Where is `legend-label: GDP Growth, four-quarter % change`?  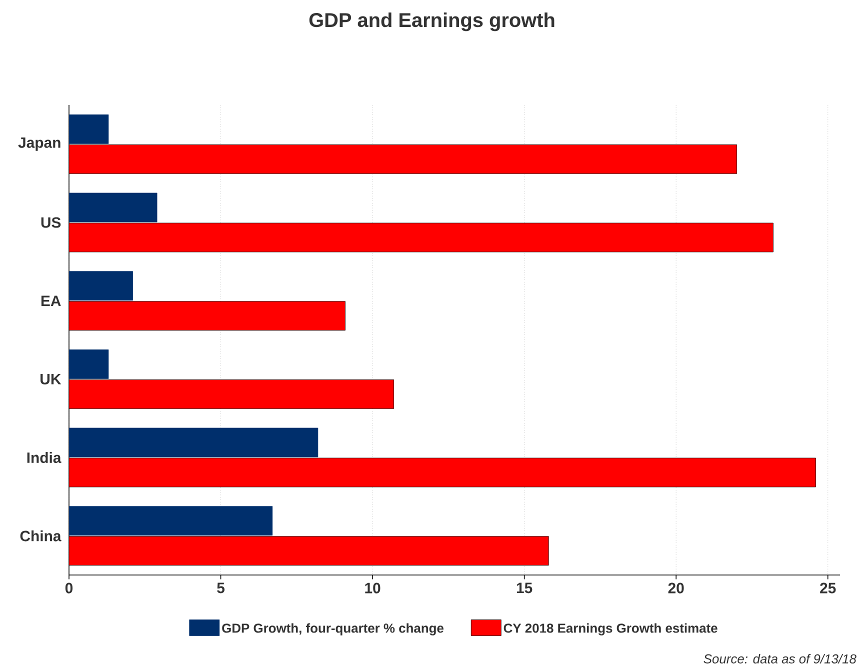
legend-label: GDP Growth, four-quarter % change is located at coordinates (333, 629).